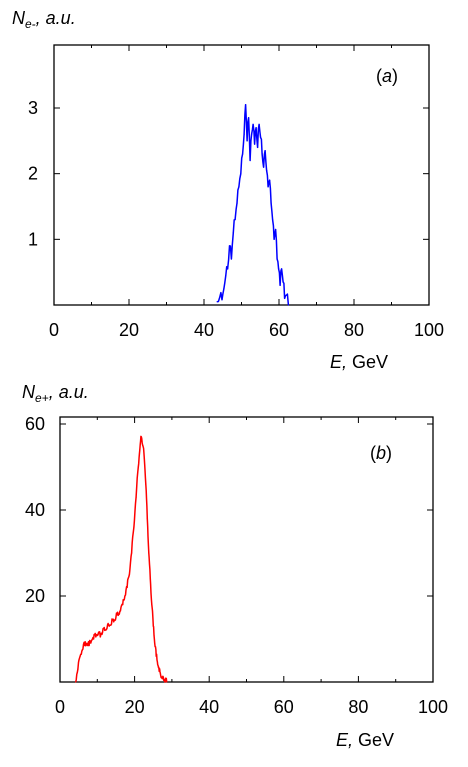  I want to click on y-tick-label: 2, so click(33, 174).